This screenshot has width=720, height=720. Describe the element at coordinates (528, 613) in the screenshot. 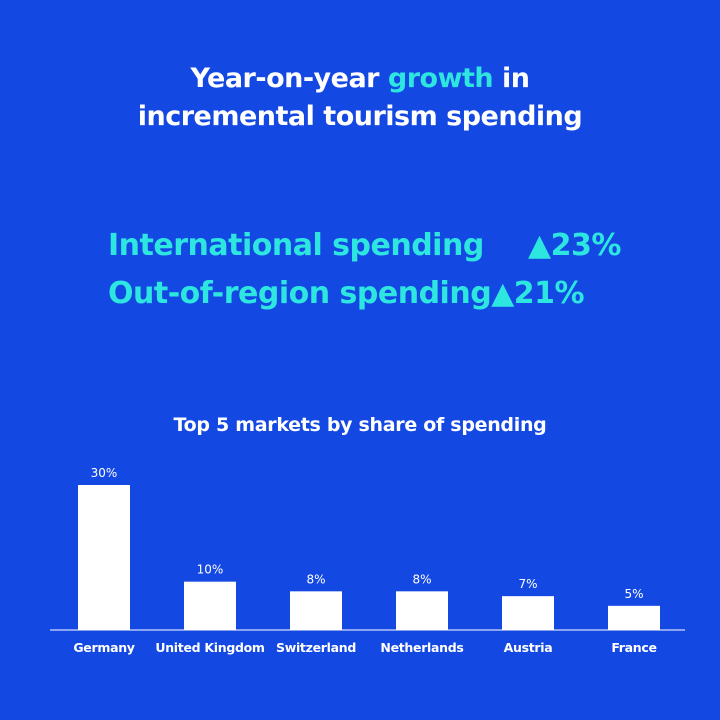

I see `bar-austria` at that location.